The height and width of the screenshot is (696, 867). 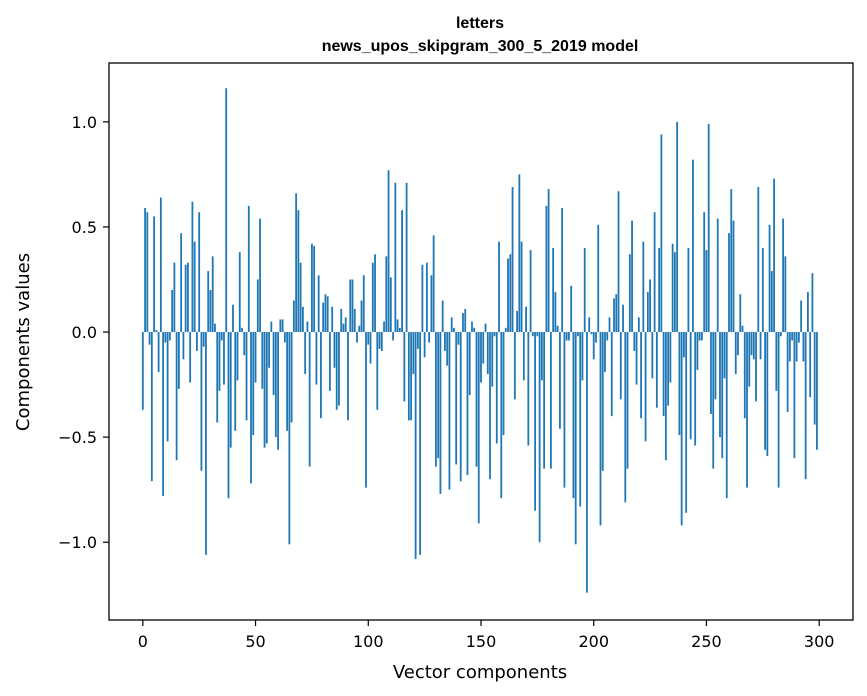 What do you see at coordinates (368, 641) in the screenshot?
I see `x-tick-label: 100` at bounding box center [368, 641].